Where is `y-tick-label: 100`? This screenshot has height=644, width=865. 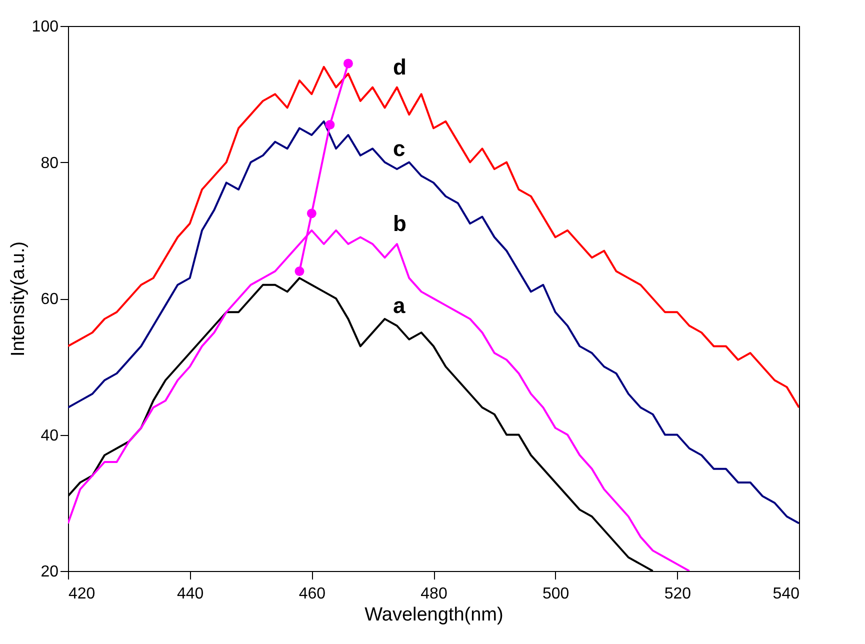
y-tick-label: 100 is located at coordinates (45, 27).